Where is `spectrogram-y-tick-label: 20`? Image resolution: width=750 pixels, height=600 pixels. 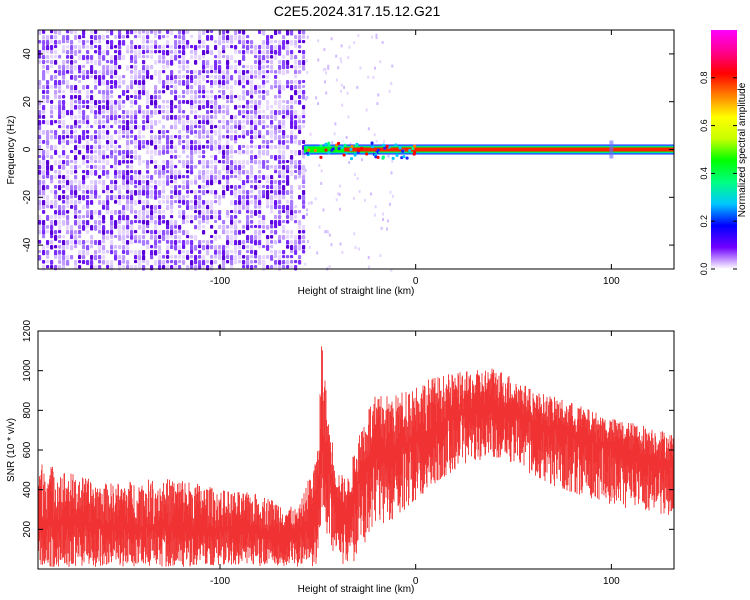
spectrogram-y-tick-label: 20 is located at coordinates (27, 102).